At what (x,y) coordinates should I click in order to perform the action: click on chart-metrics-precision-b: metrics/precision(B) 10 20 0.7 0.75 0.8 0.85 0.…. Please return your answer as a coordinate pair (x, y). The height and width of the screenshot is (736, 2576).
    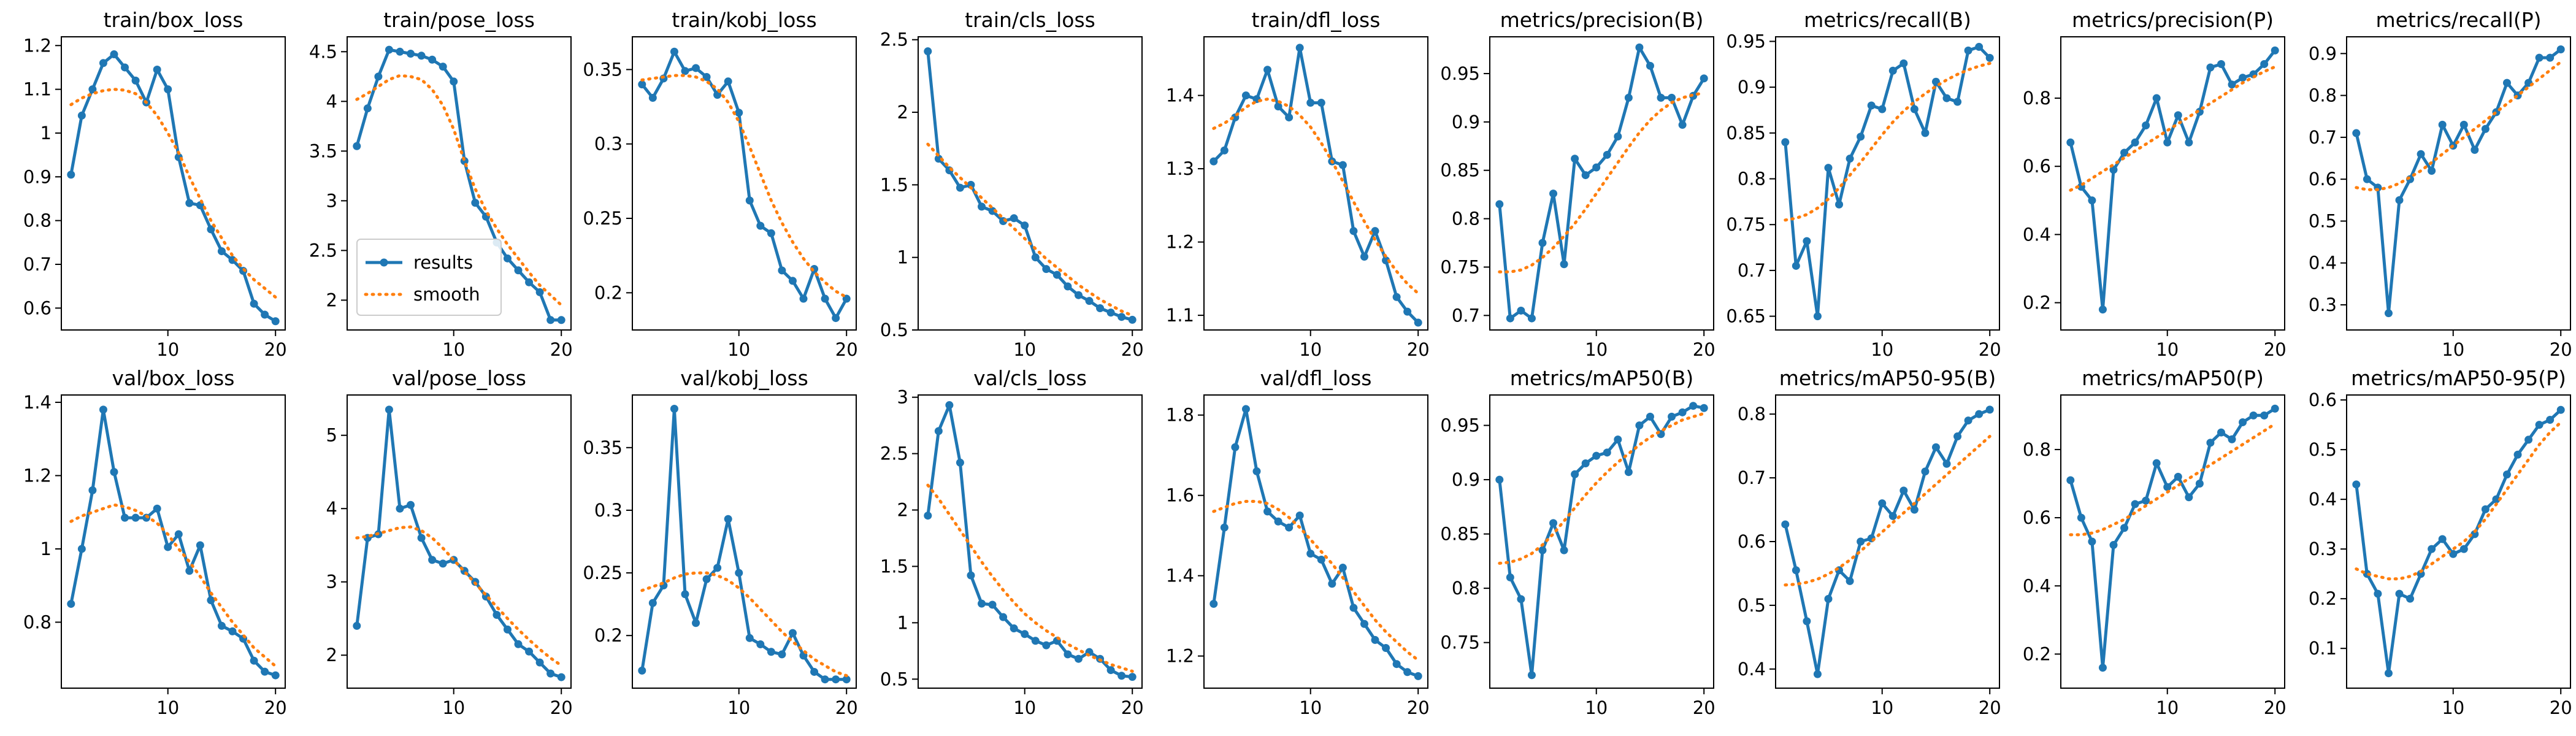
    Looking at the image, I should click on (1577, 184).